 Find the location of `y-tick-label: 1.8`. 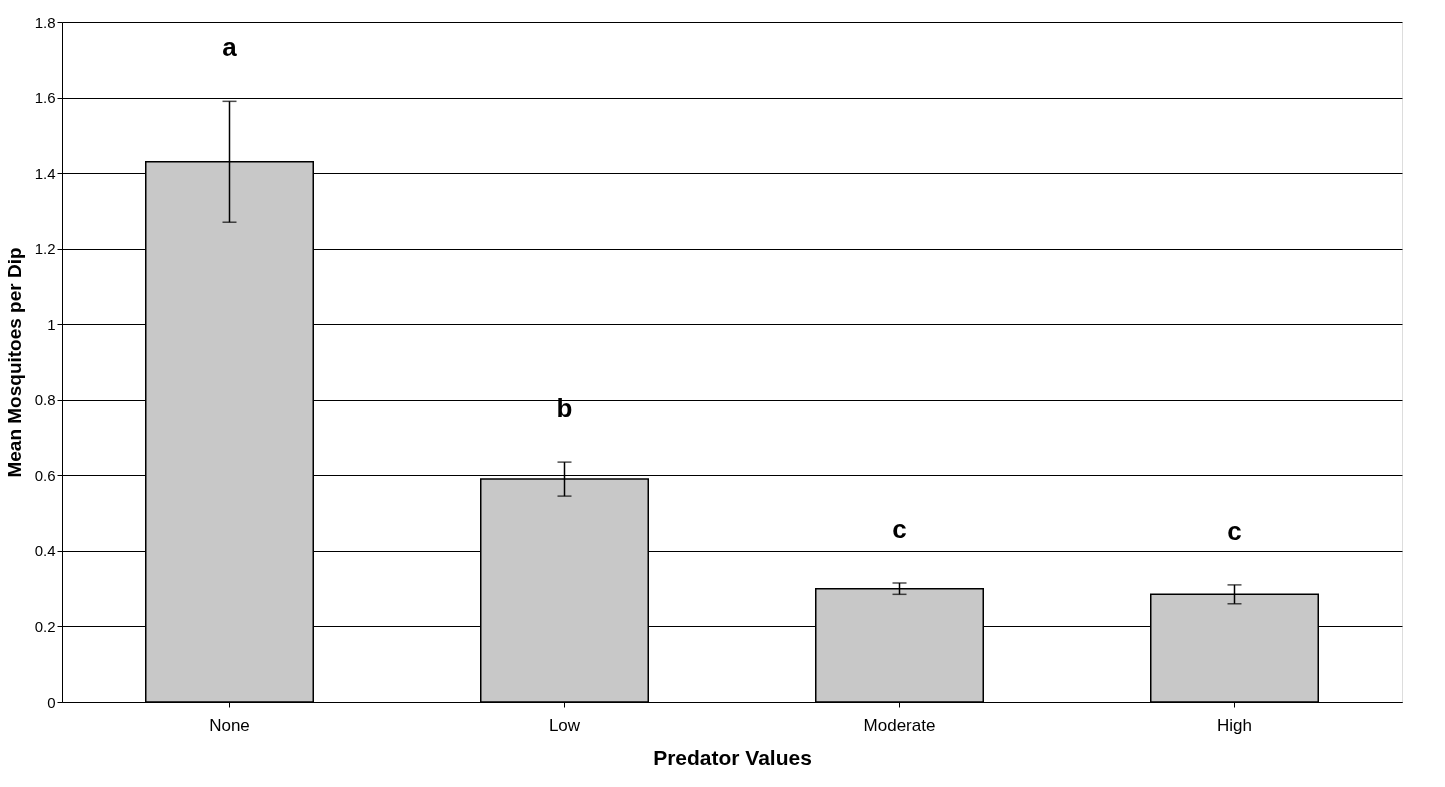

y-tick-label: 1.8 is located at coordinates (45, 22).